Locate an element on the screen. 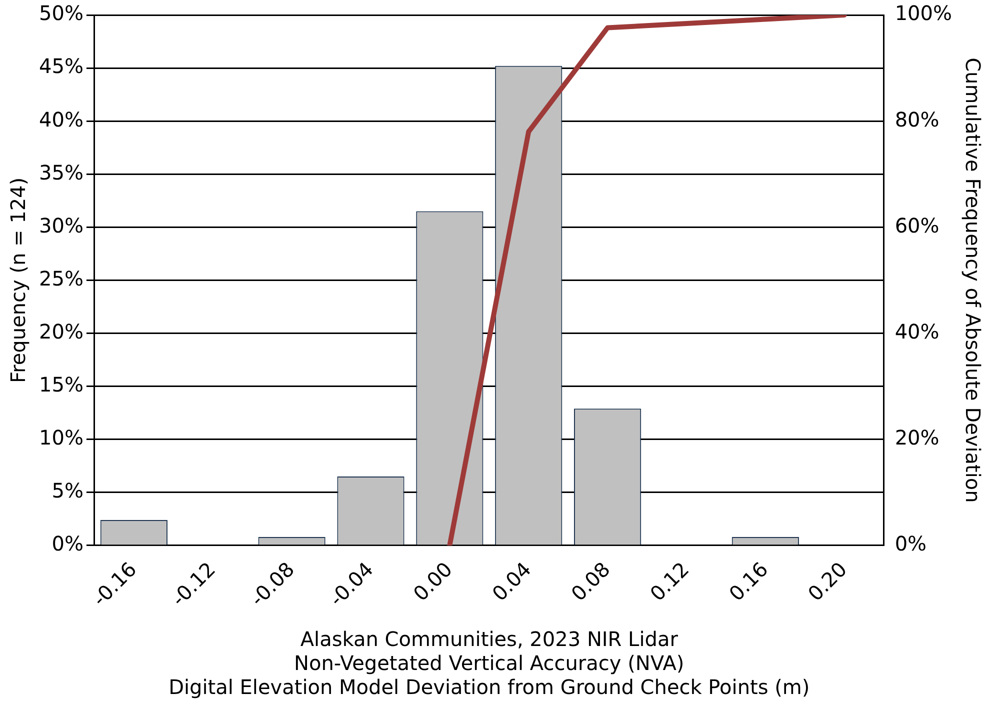 This screenshot has width=995, height=709. y2-tick-label: 0% is located at coordinates (910, 544).